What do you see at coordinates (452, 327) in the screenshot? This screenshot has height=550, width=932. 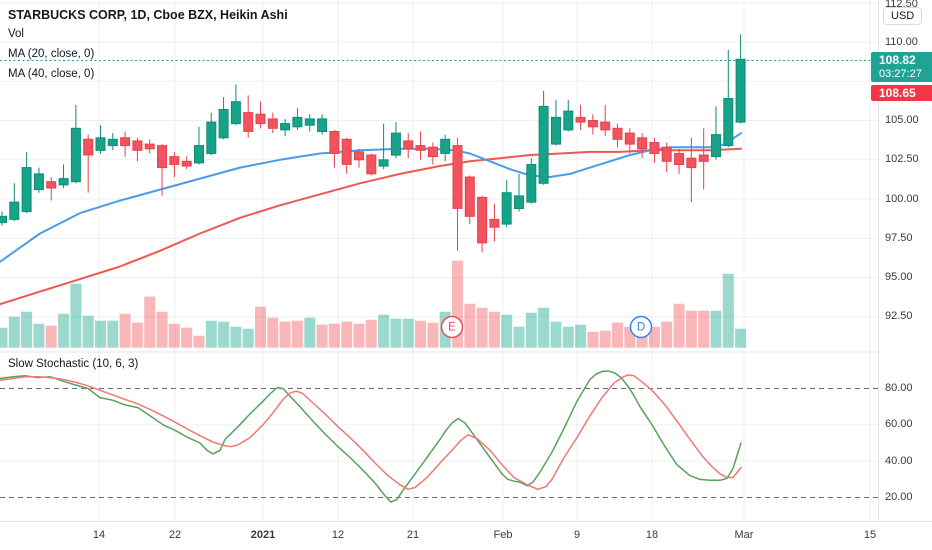 I see `earnings-marker-icon` at bounding box center [452, 327].